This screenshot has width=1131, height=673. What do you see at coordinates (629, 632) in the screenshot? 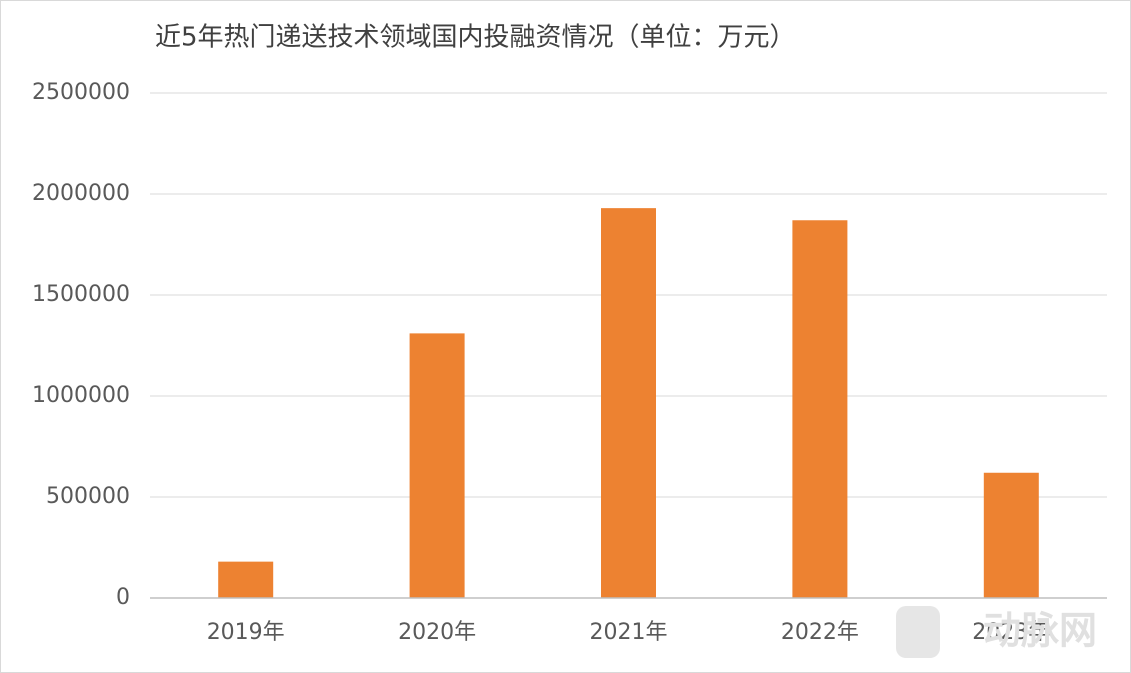
I see `x-tick-label: 2021年` at bounding box center [629, 632].